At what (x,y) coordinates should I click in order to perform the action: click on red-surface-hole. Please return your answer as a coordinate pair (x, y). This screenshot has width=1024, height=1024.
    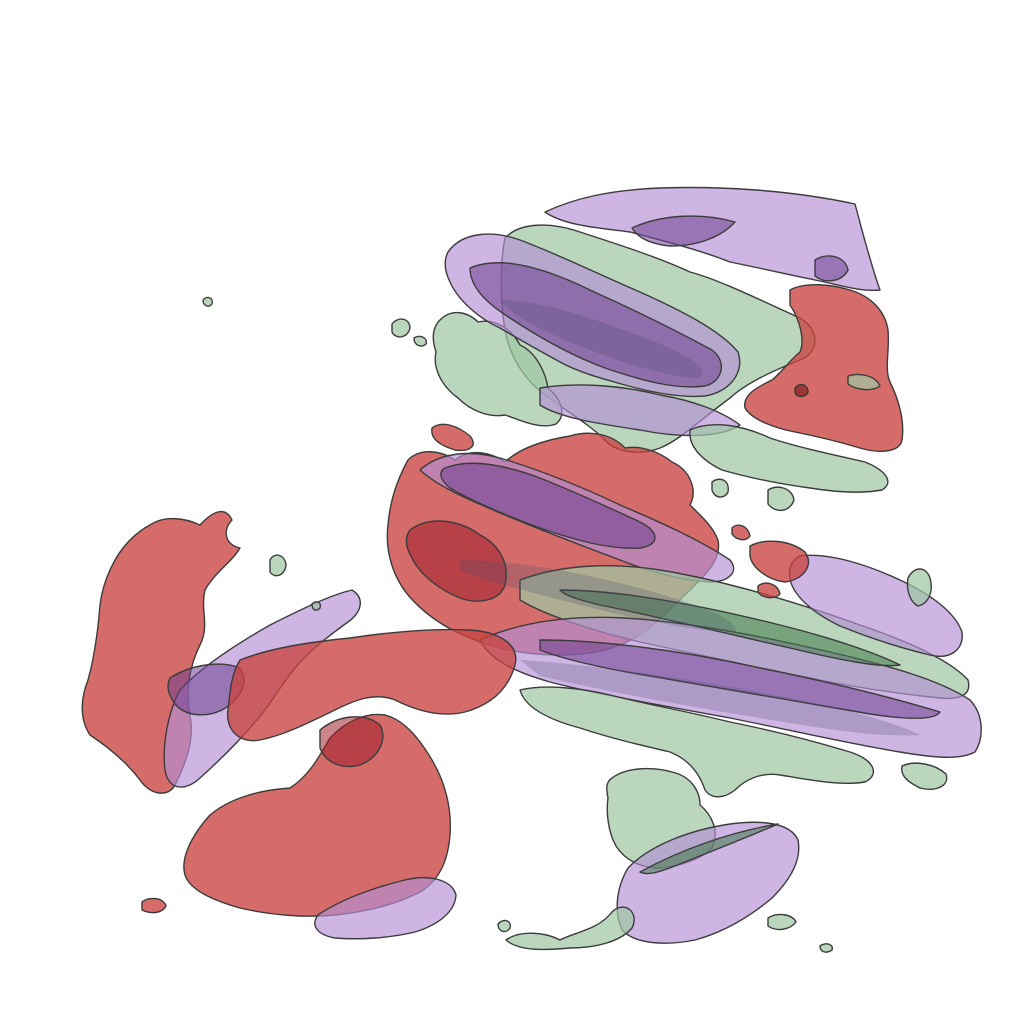
    Looking at the image, I should click on (801, 390).